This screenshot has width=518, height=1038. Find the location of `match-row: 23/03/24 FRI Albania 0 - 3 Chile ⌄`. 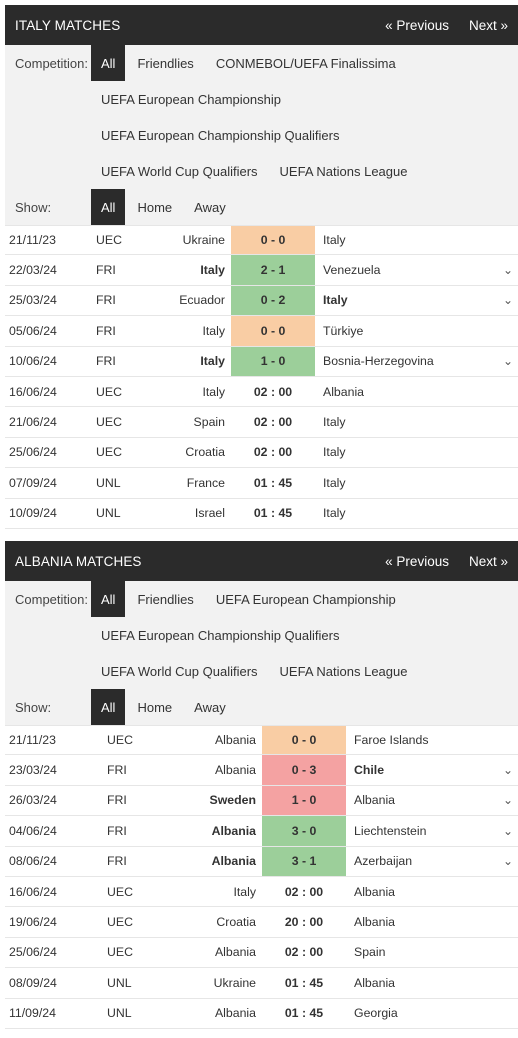

match-row: 23/03/24 FRI Albania 0 - 3 Chile ⌄ is located at coordinates (261, 770).